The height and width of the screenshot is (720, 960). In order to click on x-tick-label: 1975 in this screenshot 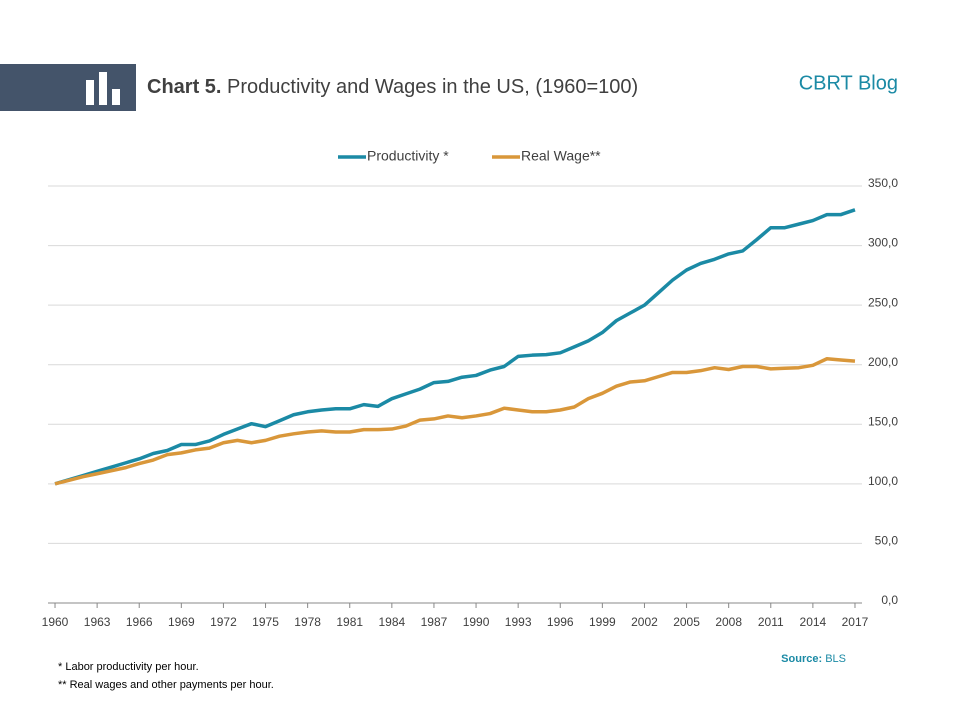, I will do `click(265, 622)`.